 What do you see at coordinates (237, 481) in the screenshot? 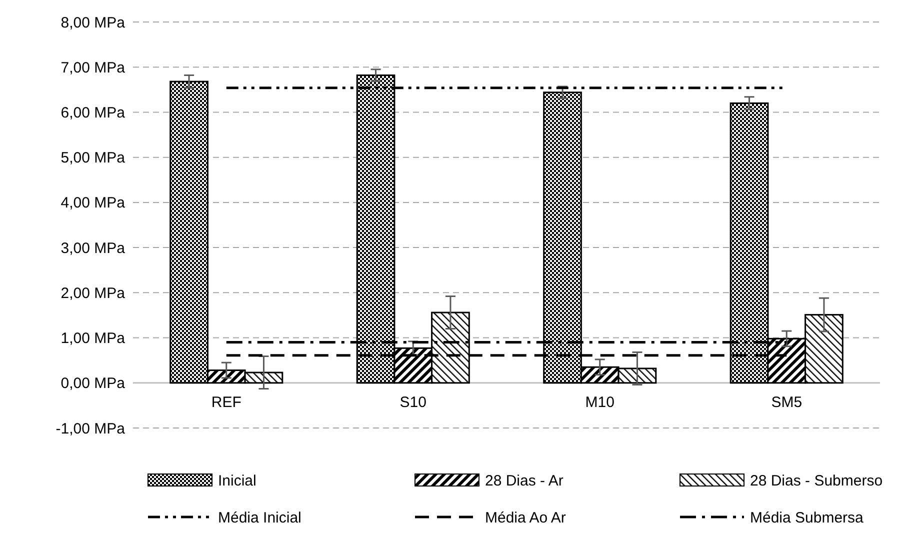
I see `legend-label: Inicial` at bounding box center [237, 481].